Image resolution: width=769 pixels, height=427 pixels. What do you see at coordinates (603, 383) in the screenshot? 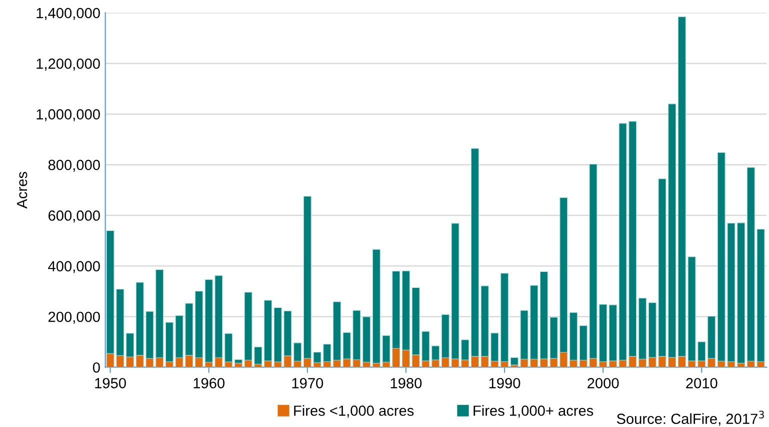
I see `x-tick-label: 2000` at bounding box center [603, 383].